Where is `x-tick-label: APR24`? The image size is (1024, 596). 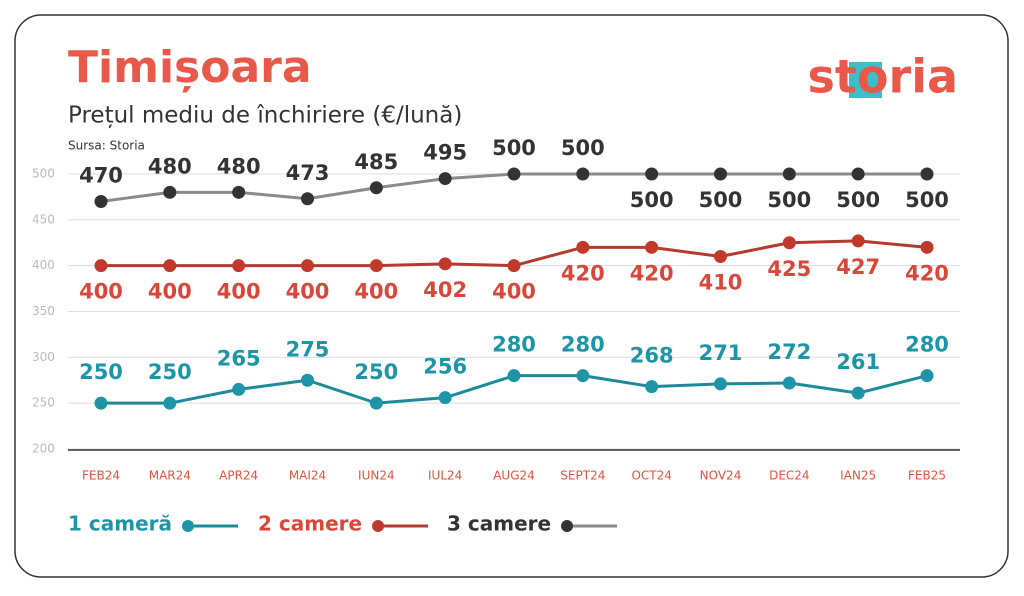
x-tick-label: APR24 is located at coordinates (238, 476).